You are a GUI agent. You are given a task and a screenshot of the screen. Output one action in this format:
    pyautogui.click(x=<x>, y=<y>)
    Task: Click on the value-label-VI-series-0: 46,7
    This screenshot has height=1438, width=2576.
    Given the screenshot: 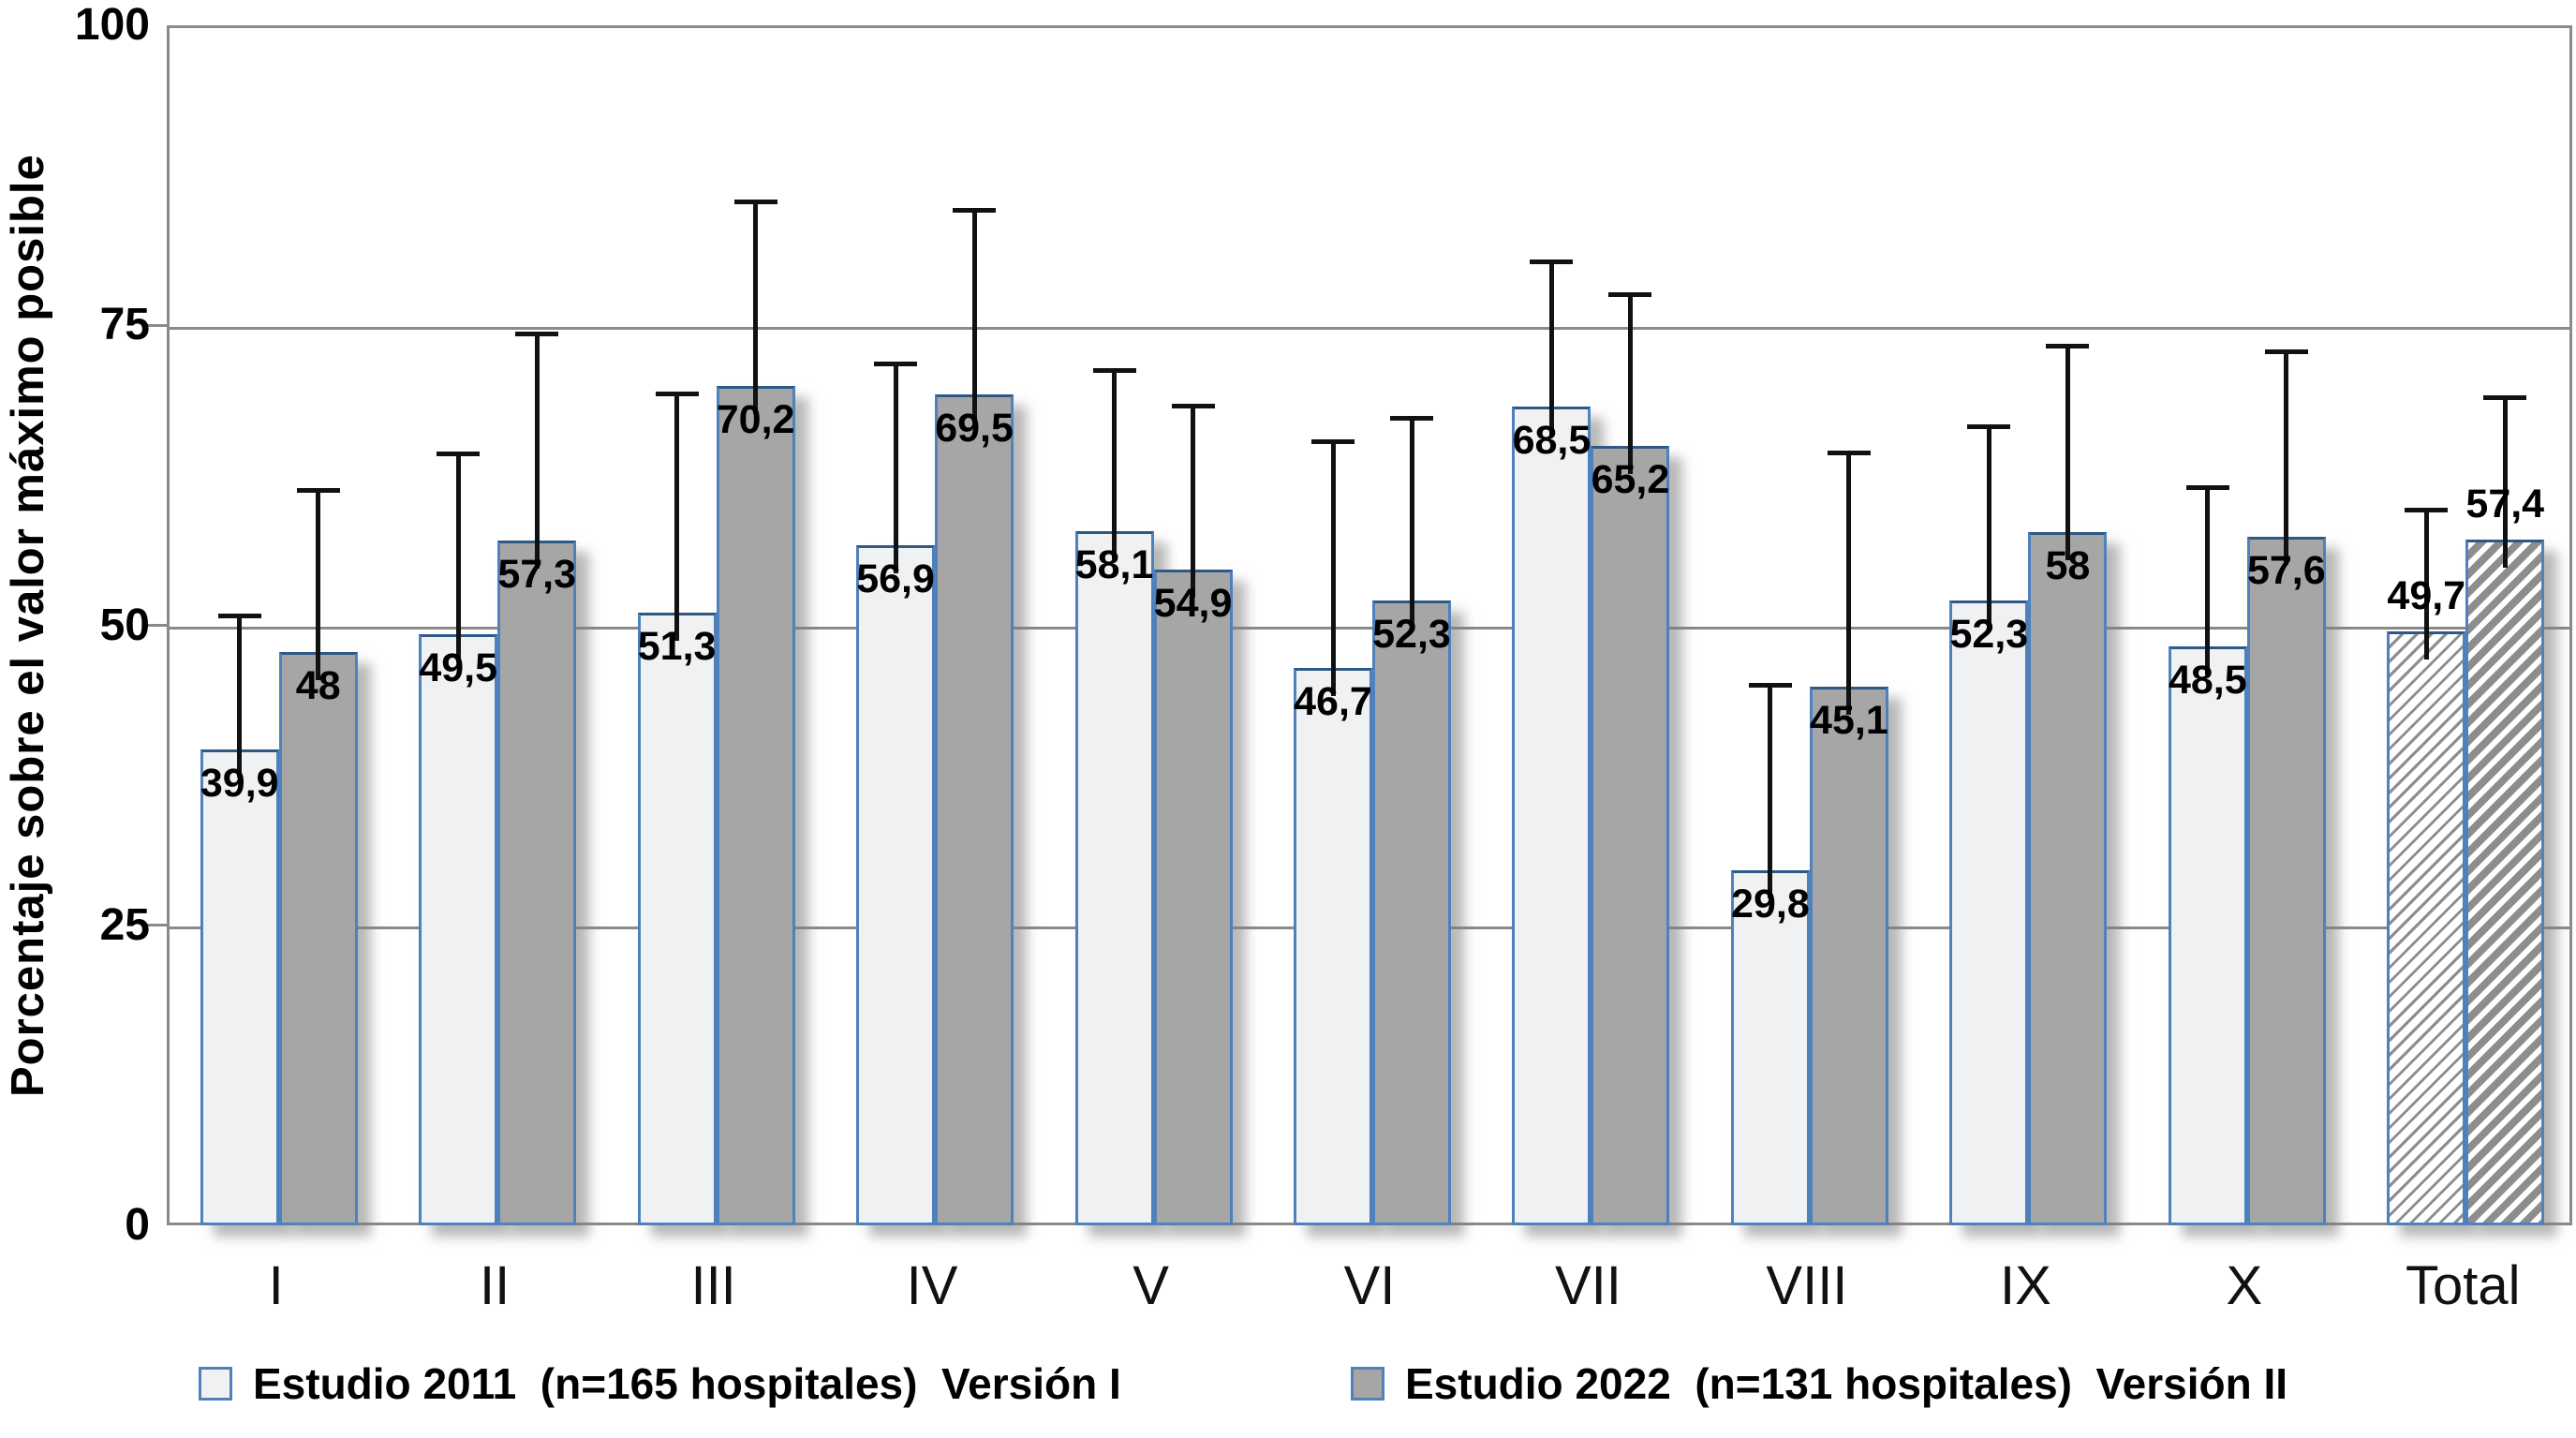 What is the action you would take?
    pyautogui.click(x=1333, y=701)
    